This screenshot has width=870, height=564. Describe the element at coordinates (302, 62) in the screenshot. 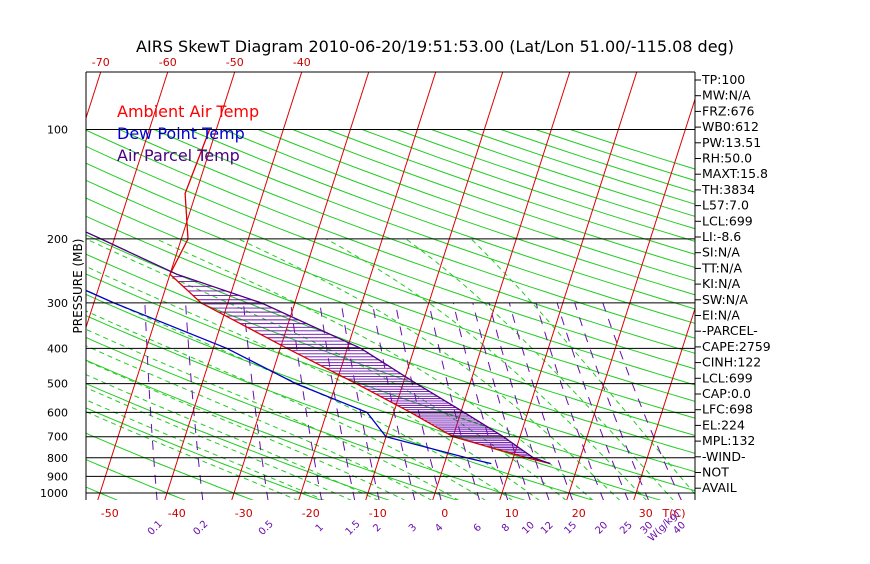

I see `top-temp-tick-label: -40` at that location.